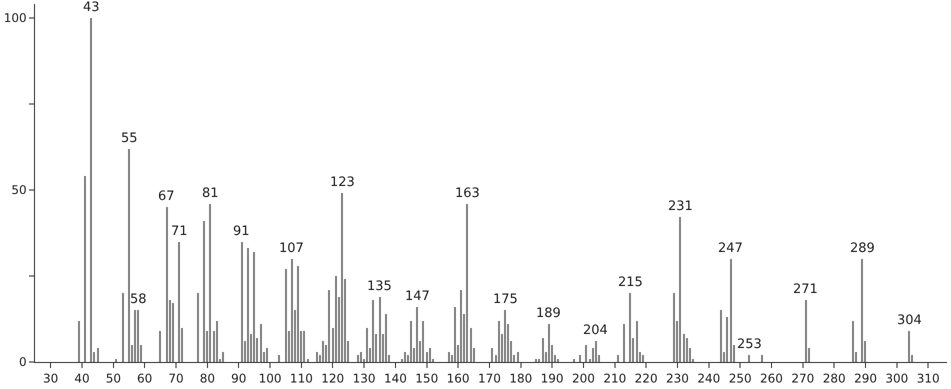  Describe the element at coordinates (708, 378) in the screenshot. I see `x-tick-label: 240` at that location.